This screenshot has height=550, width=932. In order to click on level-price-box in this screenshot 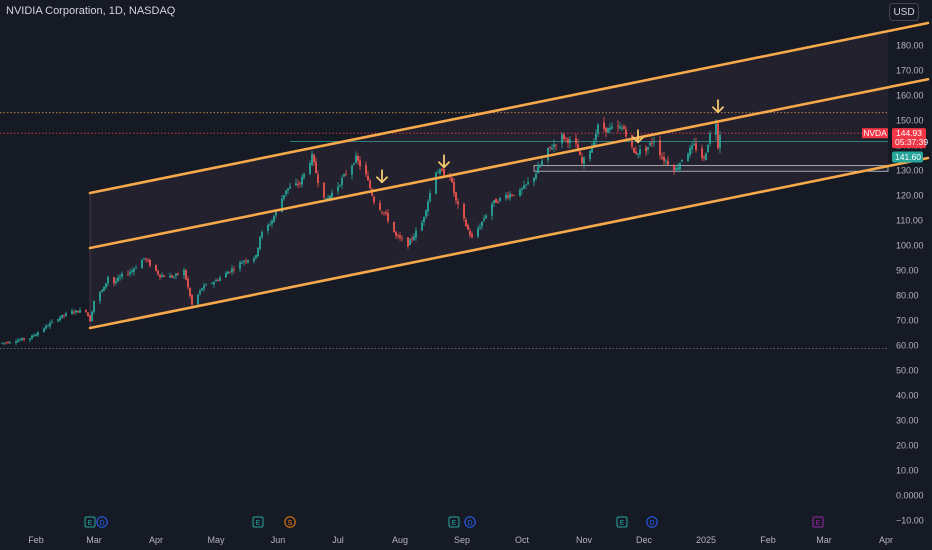, I will do `click(907, 157)`.